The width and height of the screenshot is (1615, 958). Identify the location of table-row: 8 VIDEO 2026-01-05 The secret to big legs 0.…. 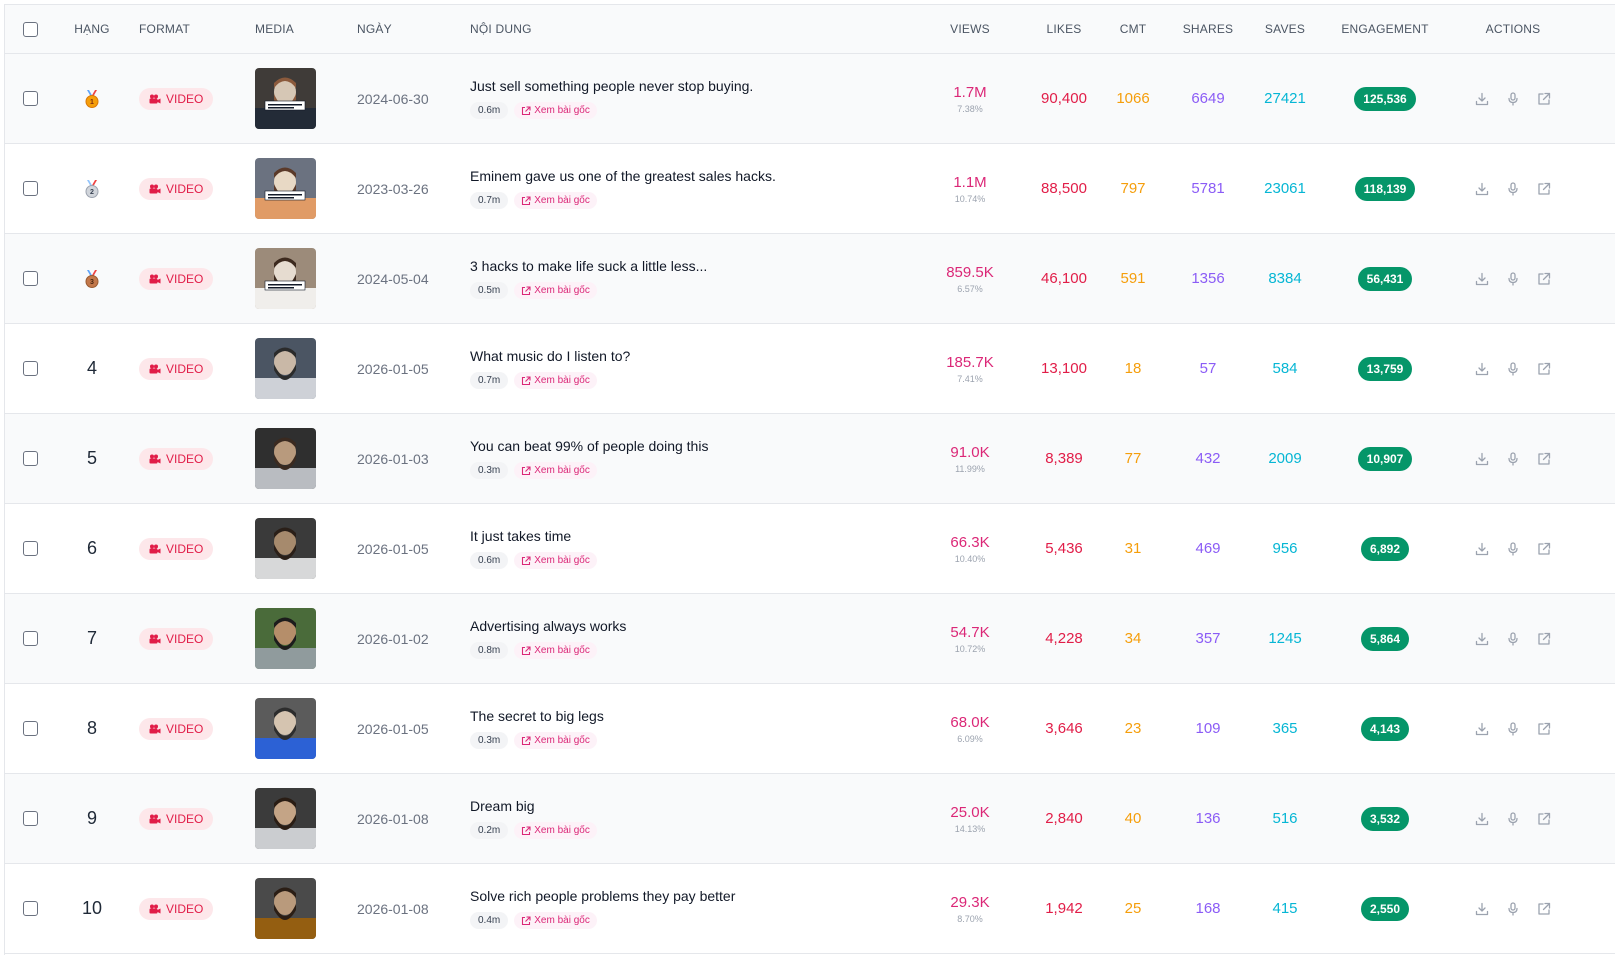
(810, 729).